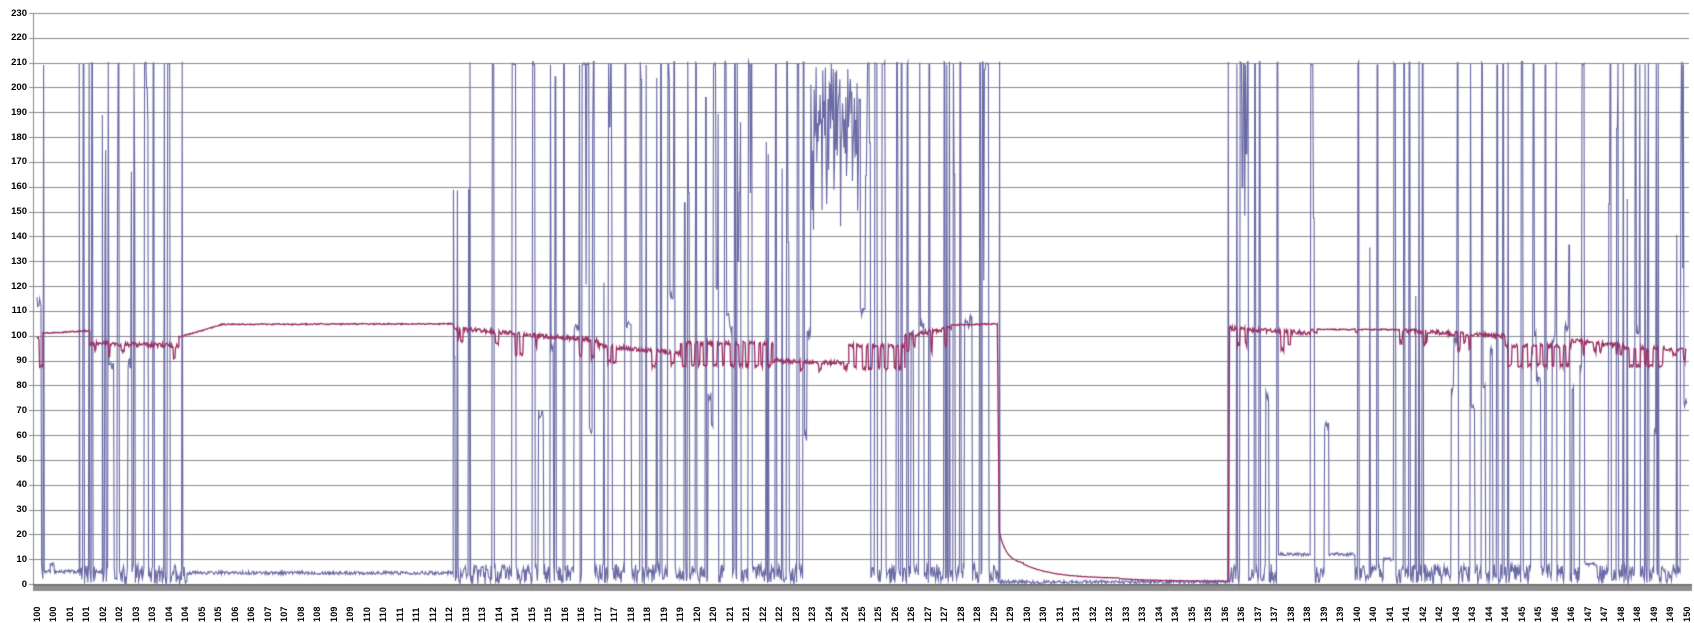  Describe the element at coordinates (1406, 614) in the screenshot. I see `x-axis-tick-label: 141` at that location.